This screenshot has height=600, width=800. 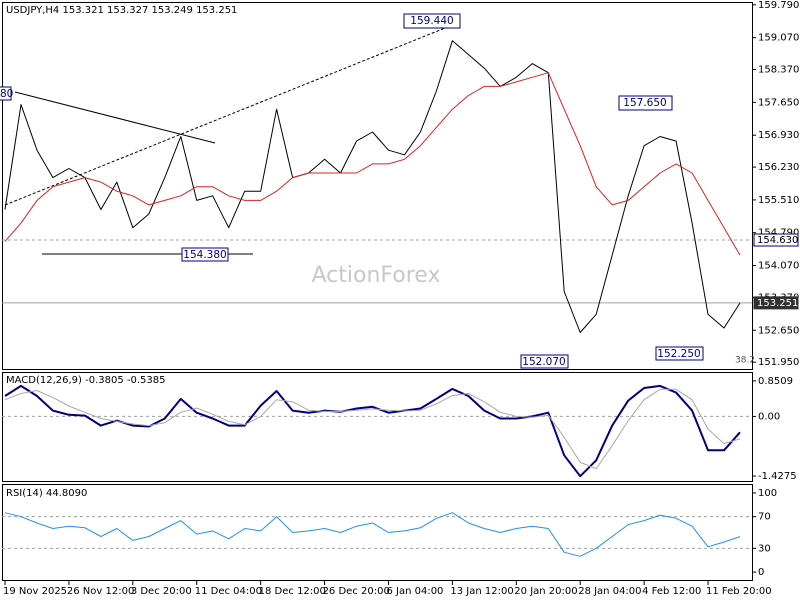 What do you see at coordinates (545, 591) in the screenshot?
I see `x-tick-label: 20 Jan 20:00` at bounding box center [545, 591].